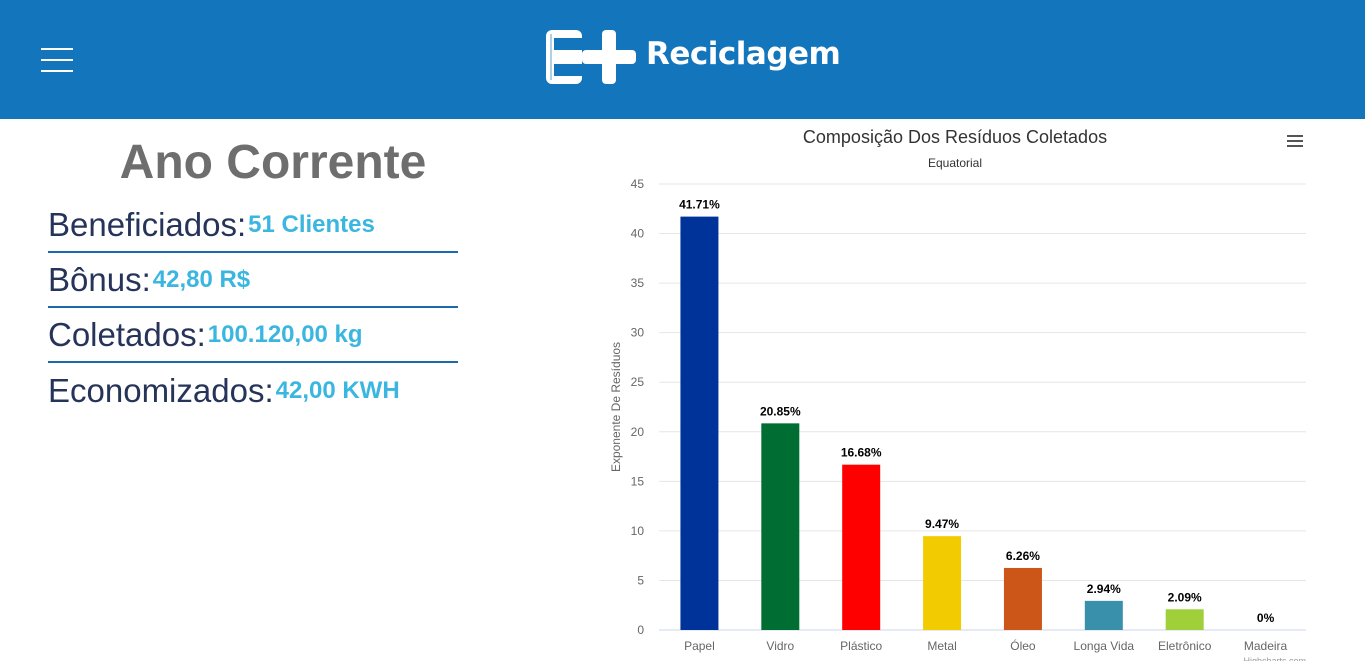  Describe the element at coordinates (1104, 589) in the screenshot. I see `data-label: 2.94%` at that location.